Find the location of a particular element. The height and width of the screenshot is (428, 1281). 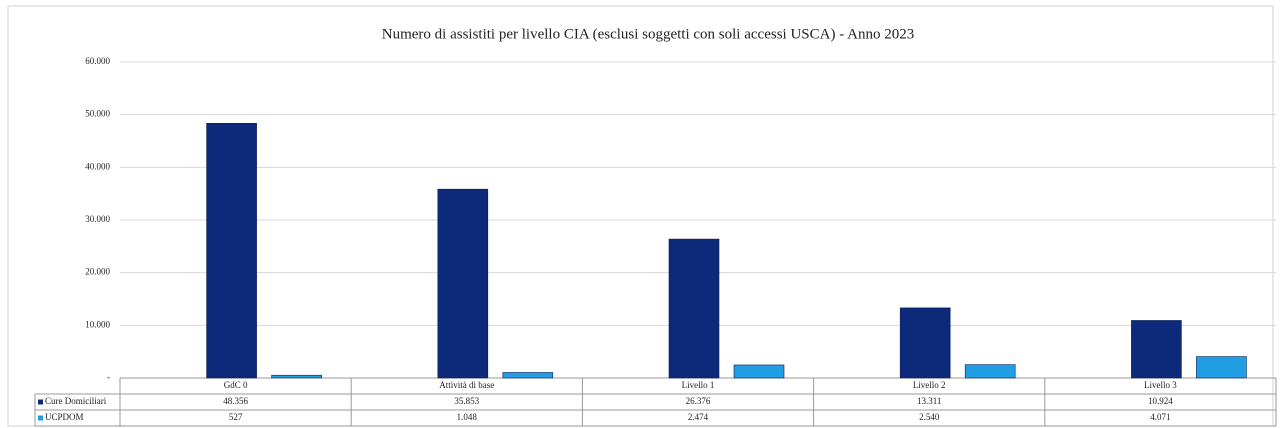

data-label: 10.924 is located at coordinates (1160, 401).